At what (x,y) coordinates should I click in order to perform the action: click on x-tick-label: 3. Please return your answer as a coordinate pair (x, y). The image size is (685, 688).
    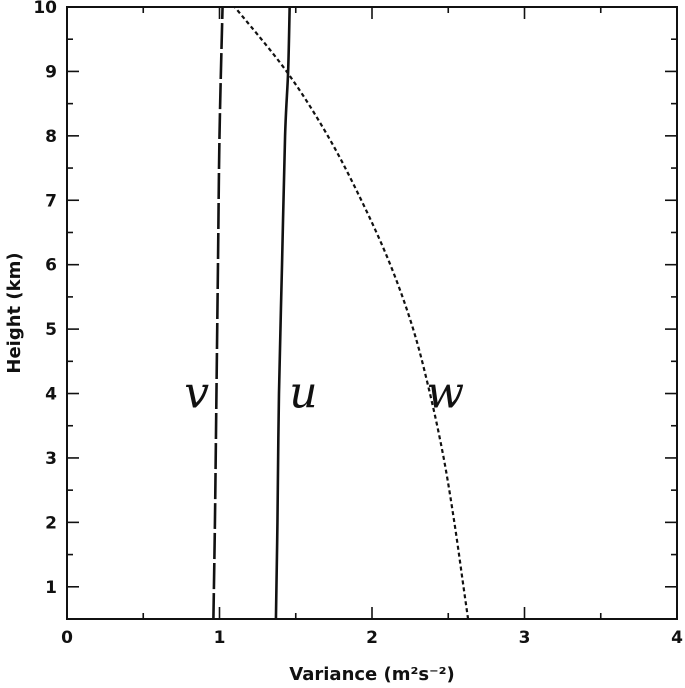
    Looking at the image, I should click on (525, 638).